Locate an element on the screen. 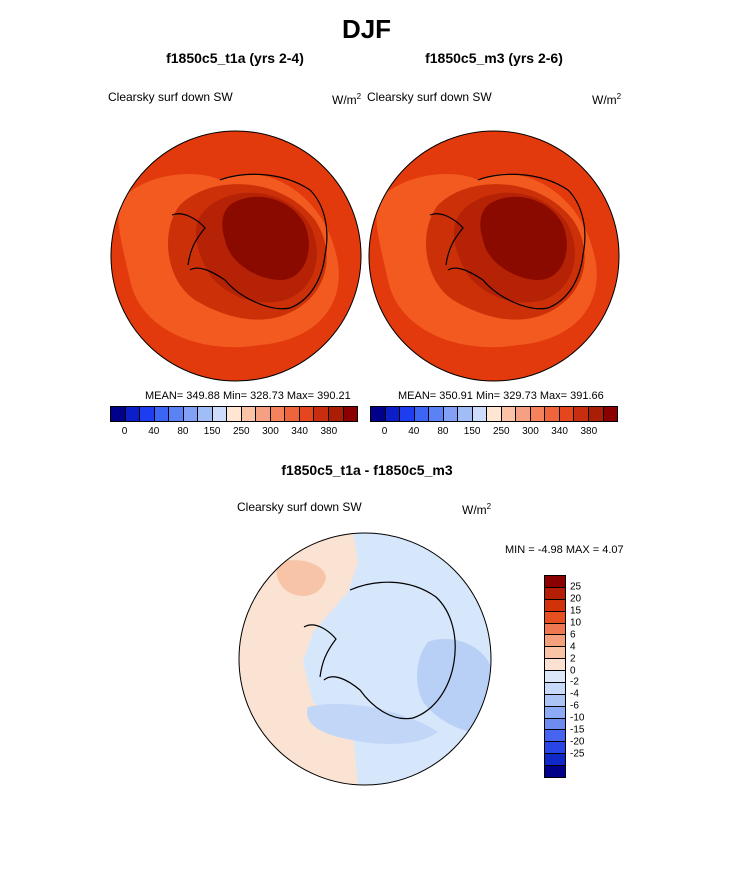 This screenshot has height=882, width=733. panel-1-title: f1850c5_t1a (yrs 2-4) is located at coordinates (235, 58).